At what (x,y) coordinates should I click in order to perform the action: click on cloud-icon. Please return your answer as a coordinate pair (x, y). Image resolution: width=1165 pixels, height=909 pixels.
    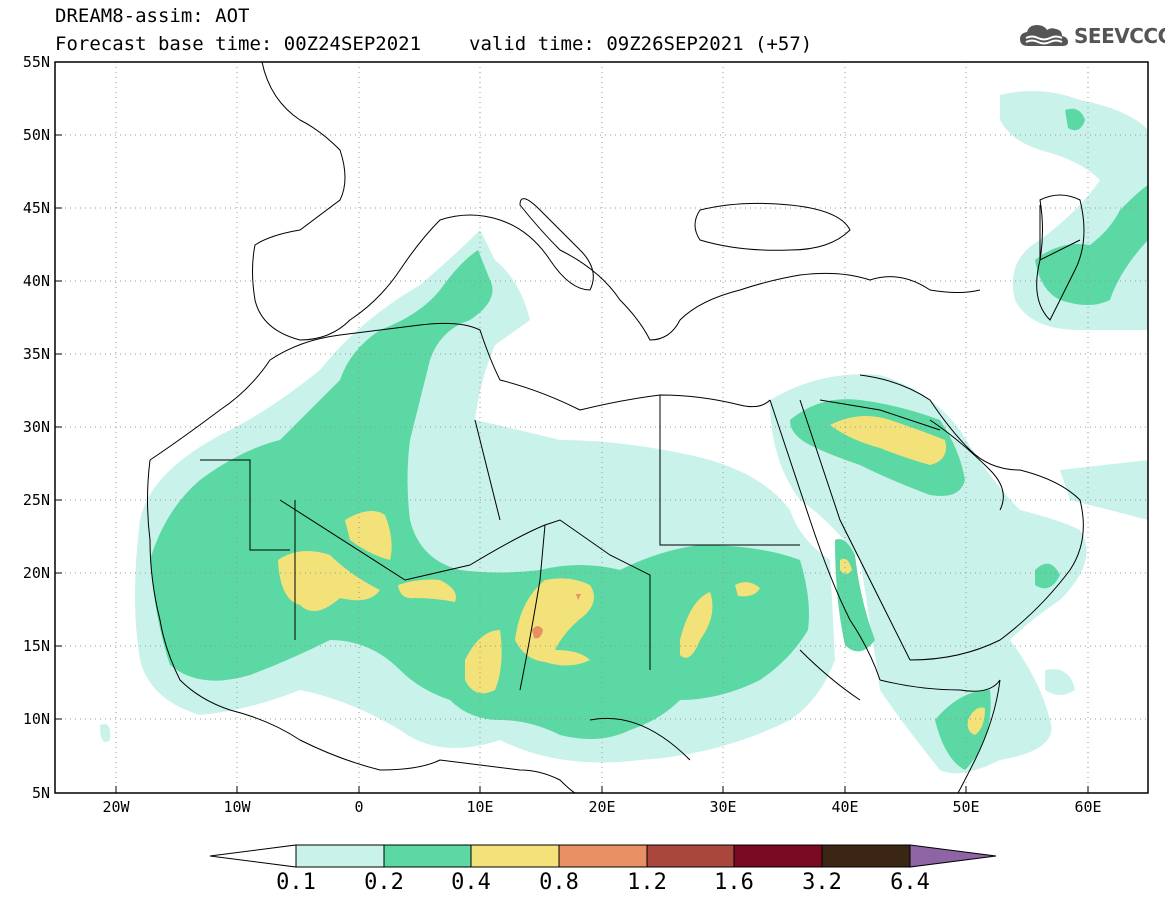
    Looking at the image, I should click on (1044, 35).